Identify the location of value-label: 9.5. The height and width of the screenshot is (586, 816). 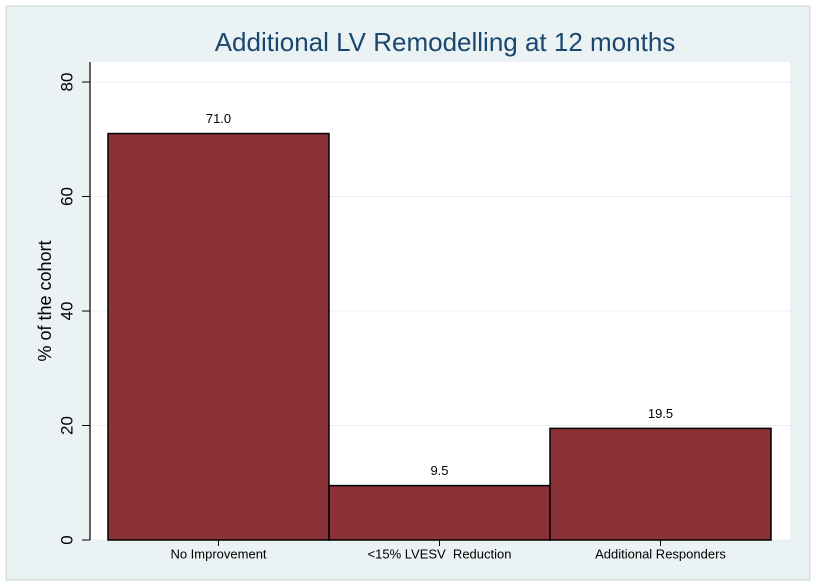
(439, 470).